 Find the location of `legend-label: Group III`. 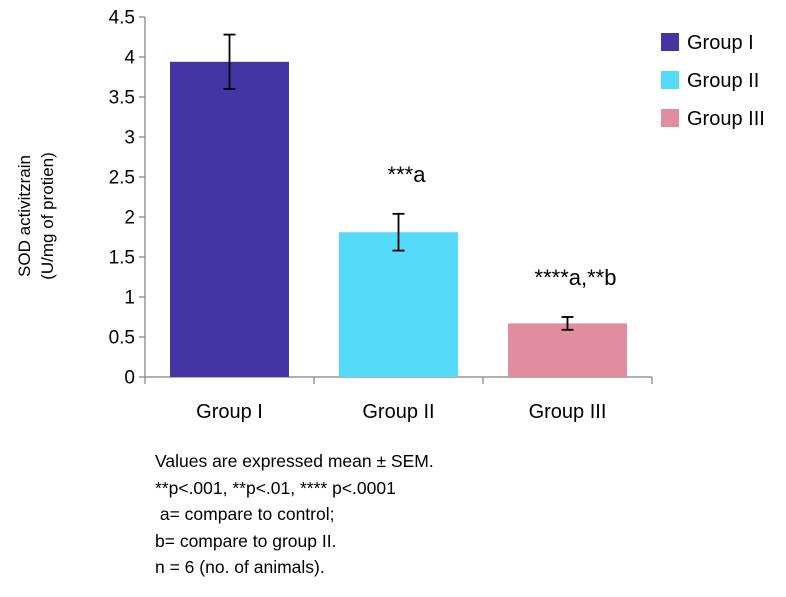

legend-label: Group III is located at coordinates (726, 119).